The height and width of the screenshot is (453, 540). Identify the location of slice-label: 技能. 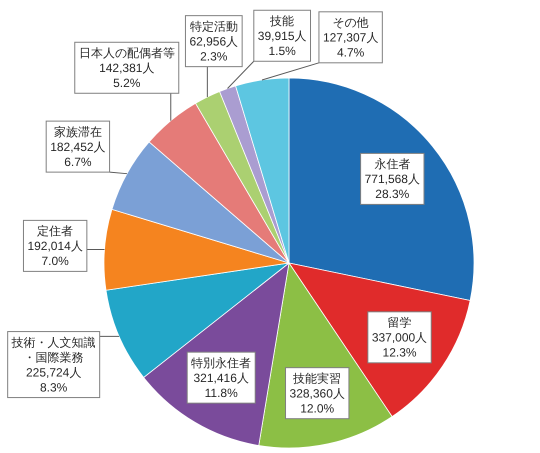
(281, 21).